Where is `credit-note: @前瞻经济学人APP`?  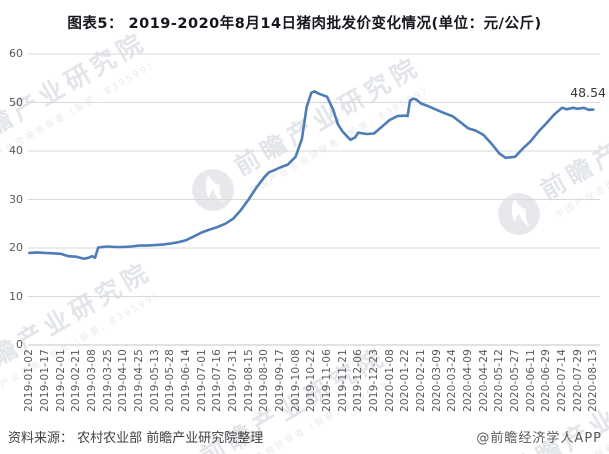
credit-note: @前瞻经济学人APP is located at coordinates (539, 438).